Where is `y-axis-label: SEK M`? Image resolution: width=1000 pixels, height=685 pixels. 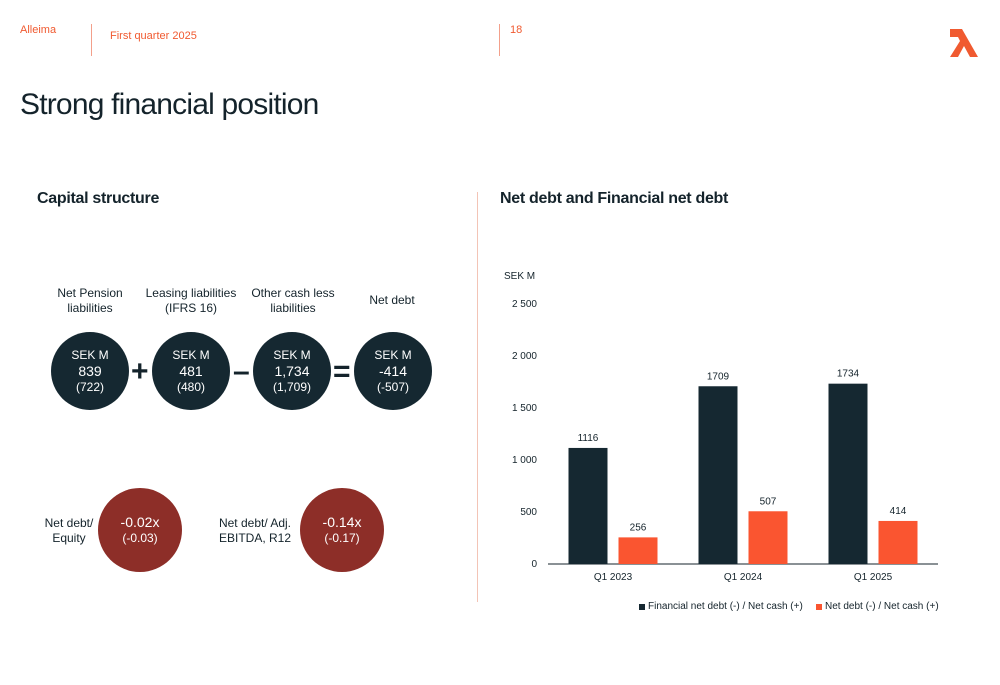 y-axis-label: SEK M is located at coordinates (519, 276).